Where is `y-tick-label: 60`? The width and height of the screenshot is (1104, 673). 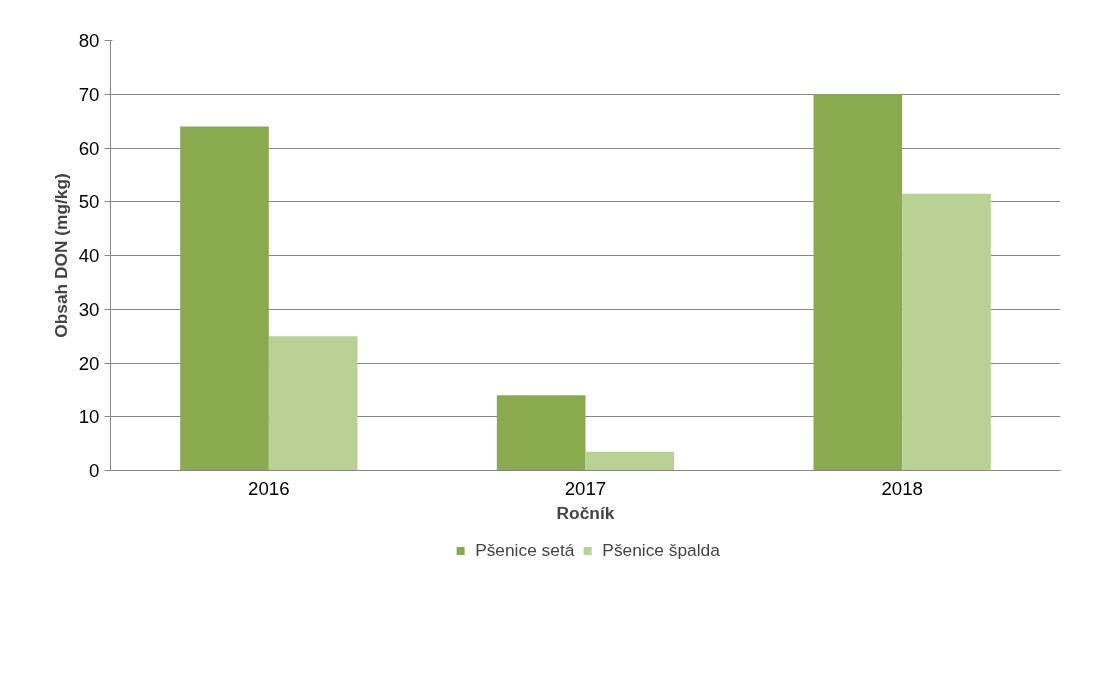 y-tick-label: 60 is located at coordinates (89, 148).